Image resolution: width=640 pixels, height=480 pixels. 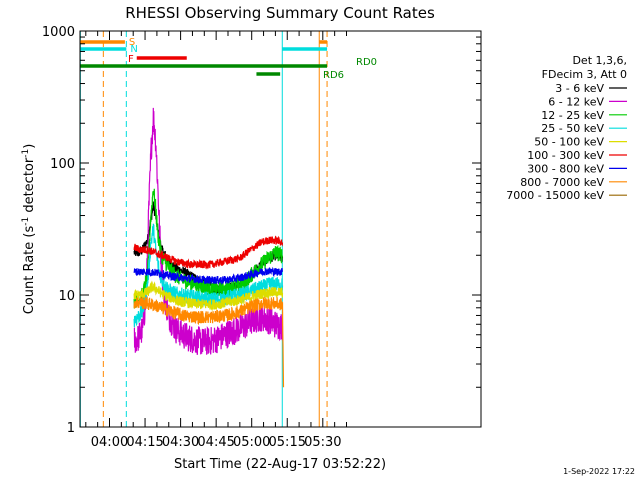 I want to click on x-tick-label: 04:15, so click(x=144, y=442).